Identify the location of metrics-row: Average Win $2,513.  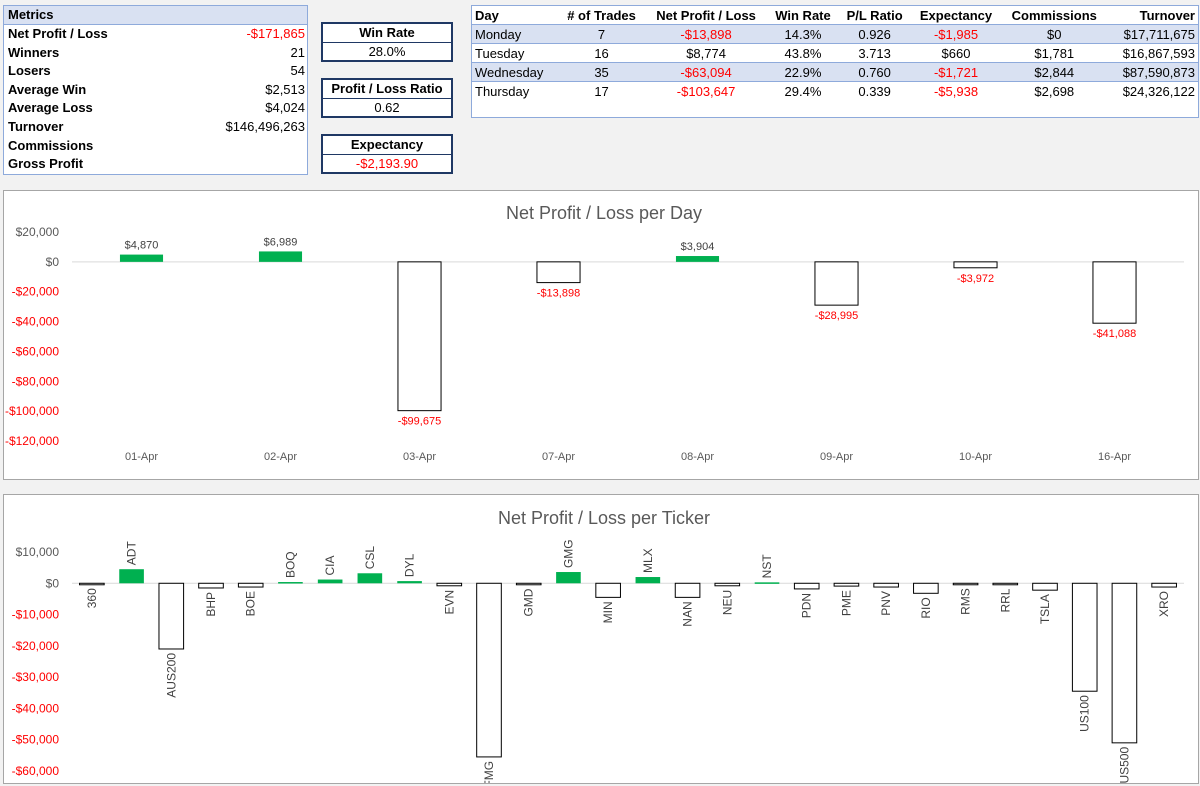
(155, 90).